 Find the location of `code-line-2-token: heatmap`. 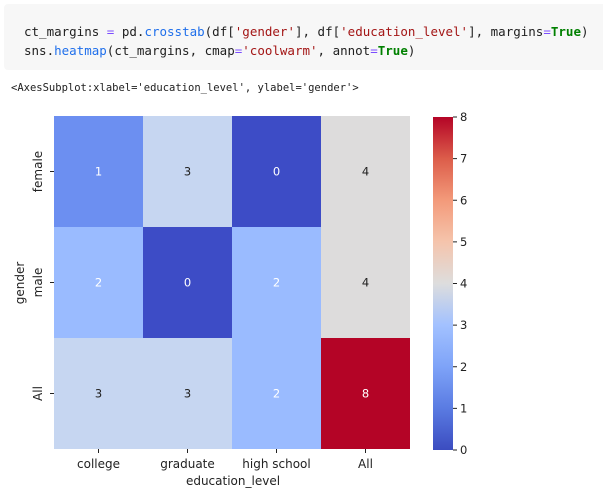

code-line-2-token: heatmap is located at coordinates (80, 50).